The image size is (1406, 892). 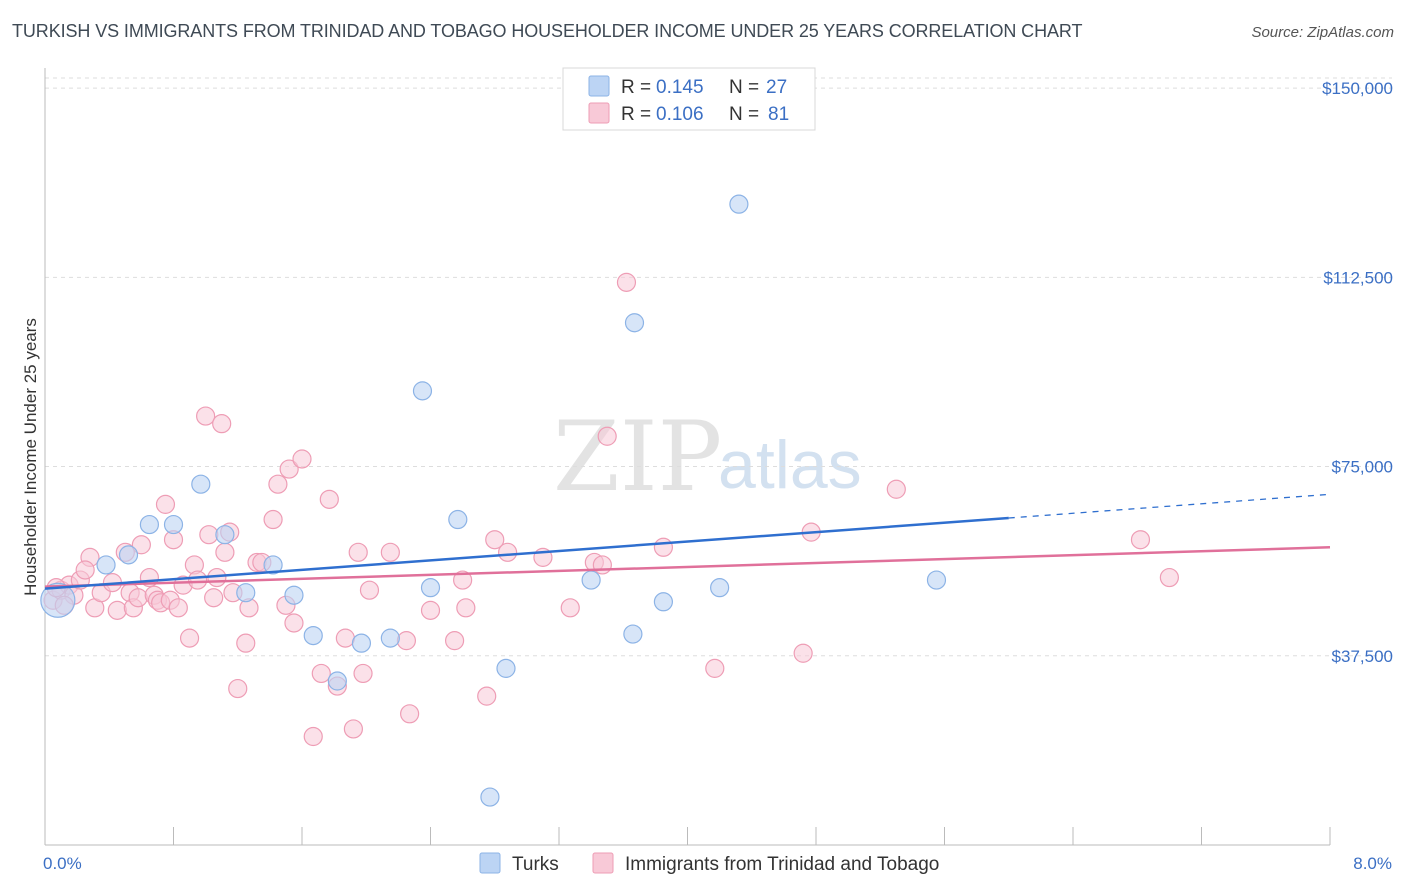 What do you see at coordinates (603, 863) in the screenshot?
I see `bottom-legend-tt-swatch` at bounding box center [603, 863].